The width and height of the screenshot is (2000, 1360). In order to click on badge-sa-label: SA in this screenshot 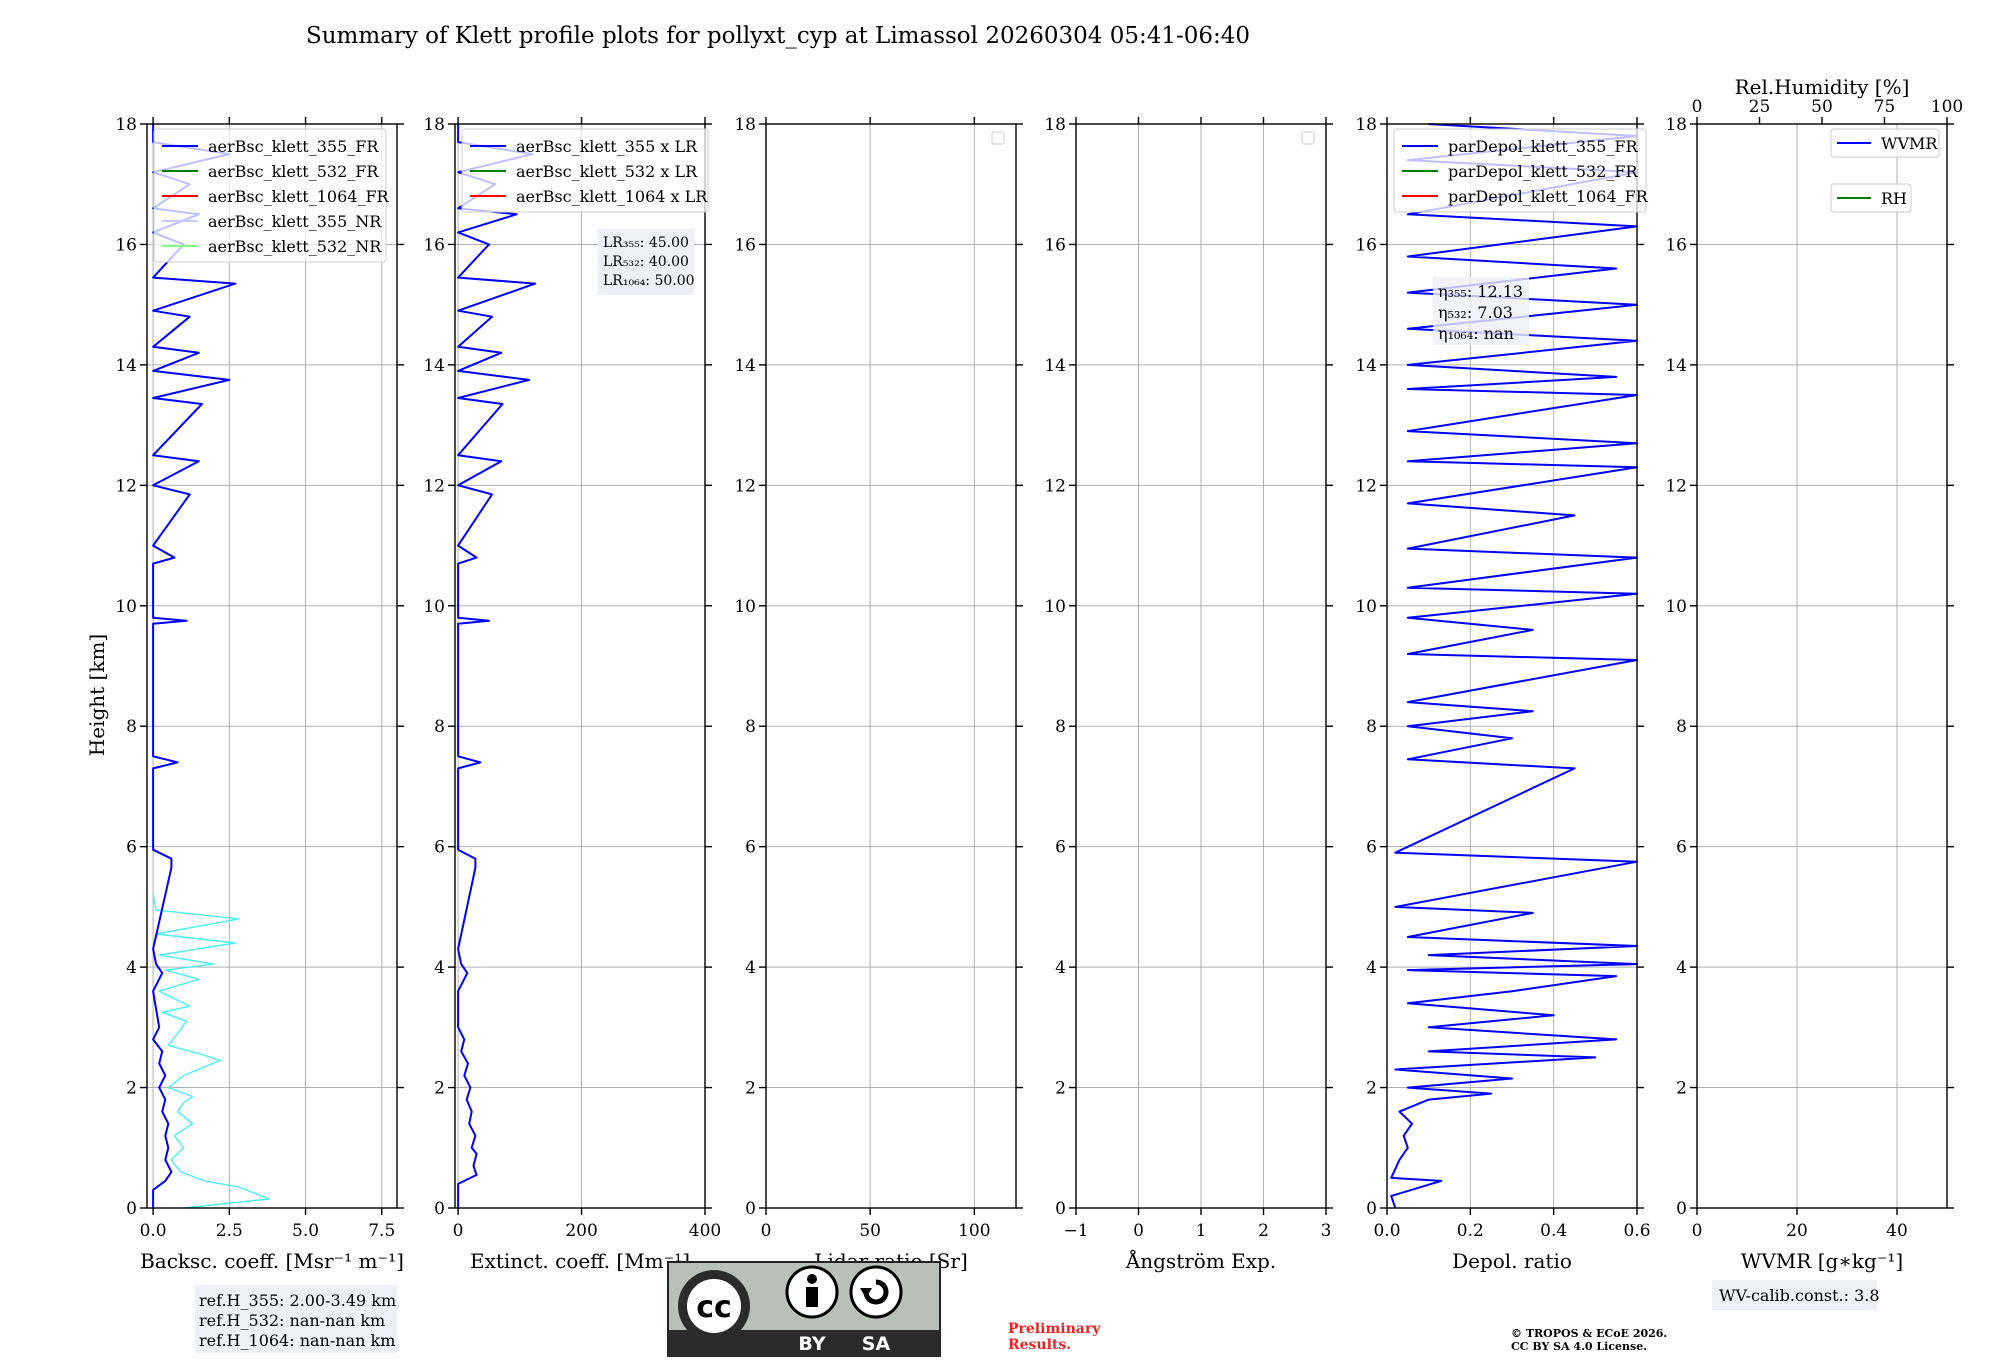, I will do `click(876, 1344)`.